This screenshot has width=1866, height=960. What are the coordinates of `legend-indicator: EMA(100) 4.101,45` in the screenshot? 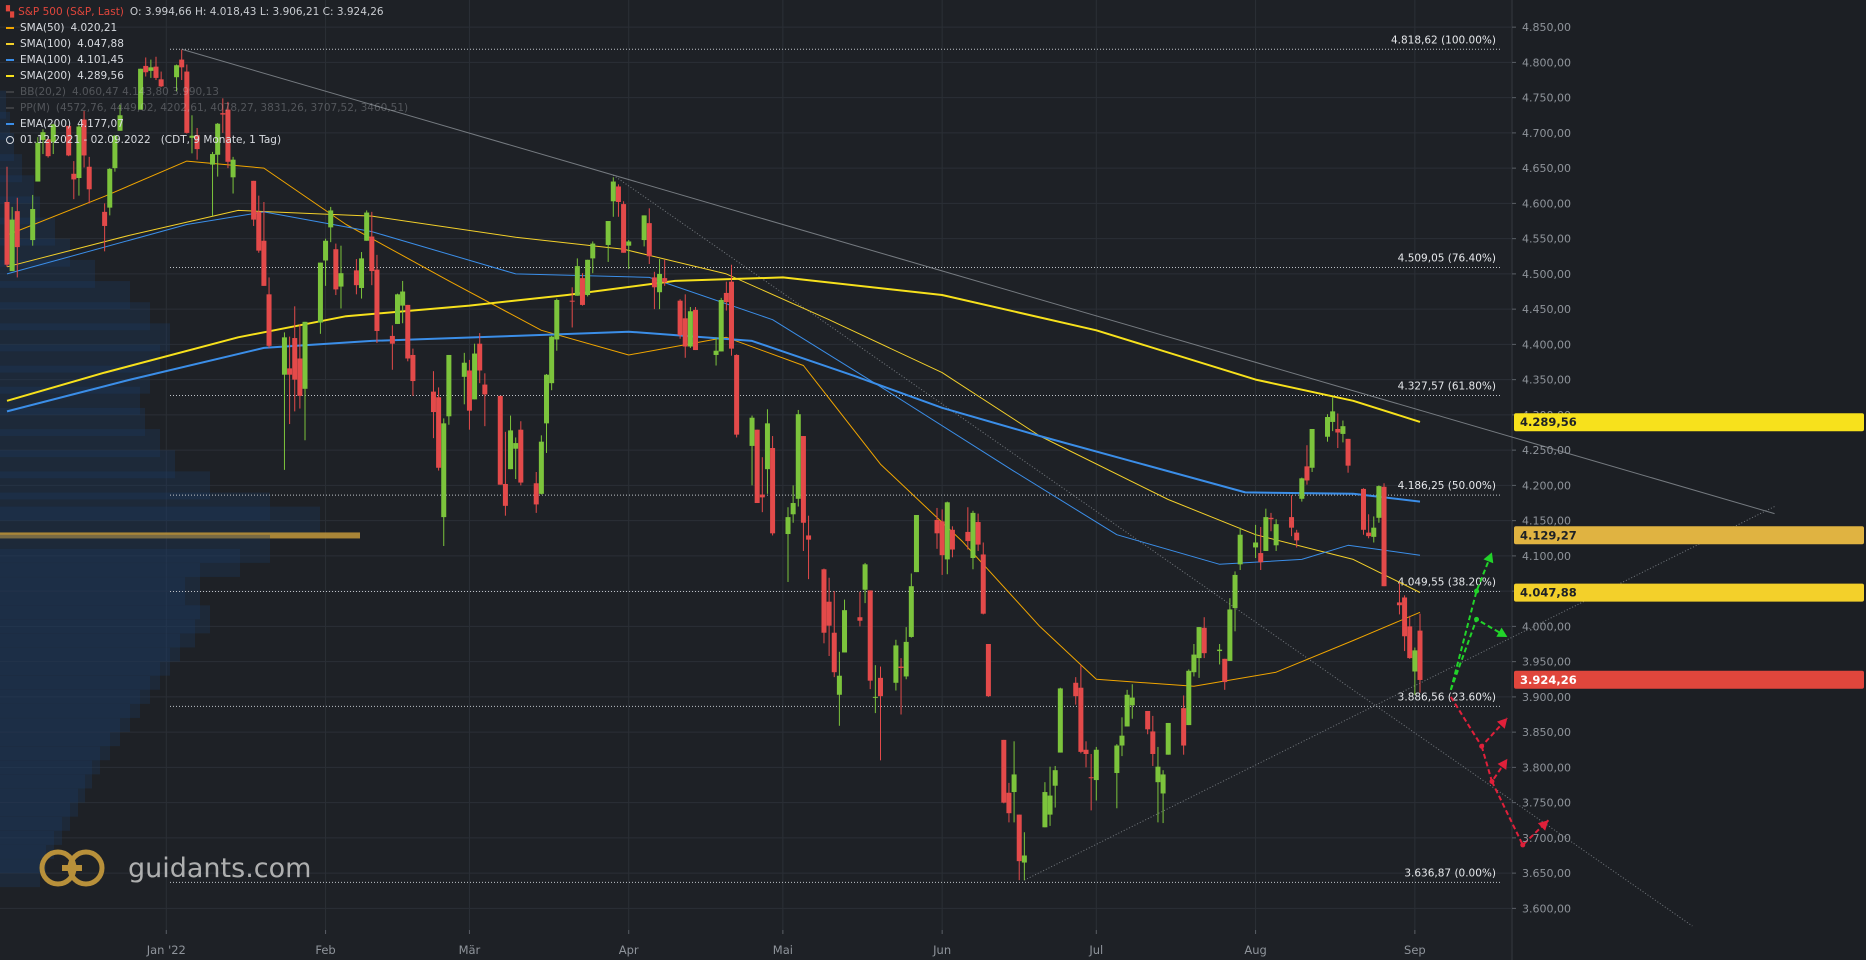 It's located at (207, 60).